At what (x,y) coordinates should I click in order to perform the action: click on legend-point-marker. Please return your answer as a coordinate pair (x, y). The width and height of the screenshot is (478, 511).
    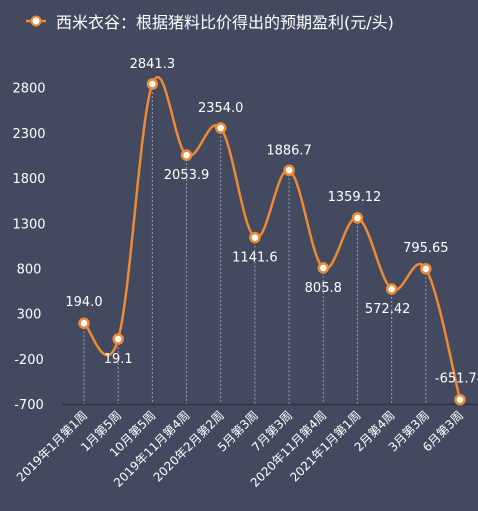
    Looking at the image, I should click on (36, 21).